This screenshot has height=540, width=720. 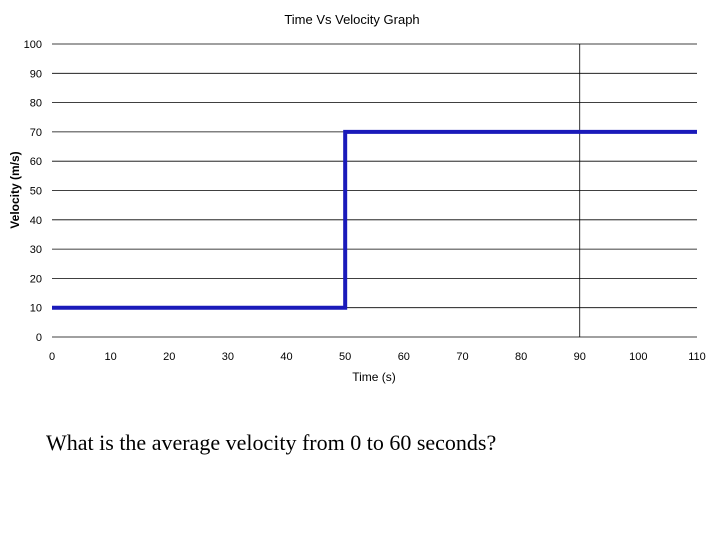 I want to click on x-tick-label-40: 40, so click(x=286, y=357).